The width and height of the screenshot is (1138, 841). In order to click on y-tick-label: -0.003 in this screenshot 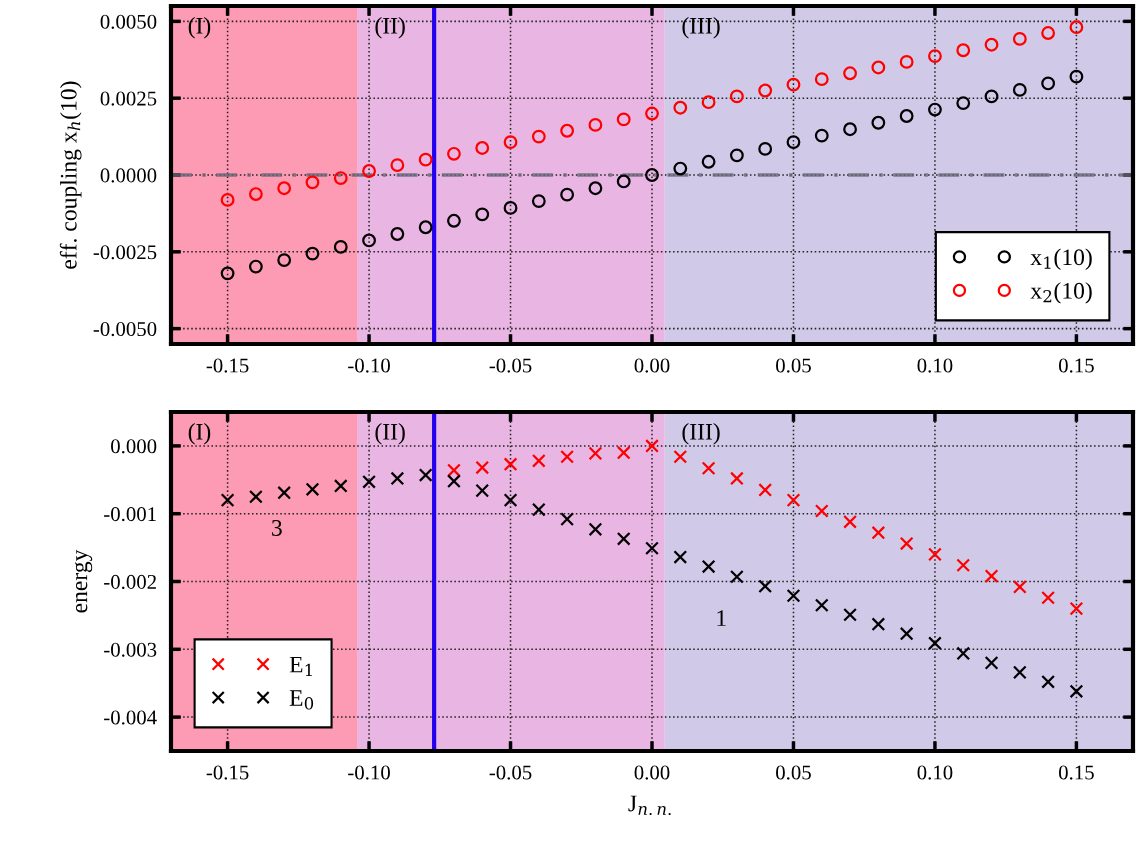, I will do `click(130, 649)`.